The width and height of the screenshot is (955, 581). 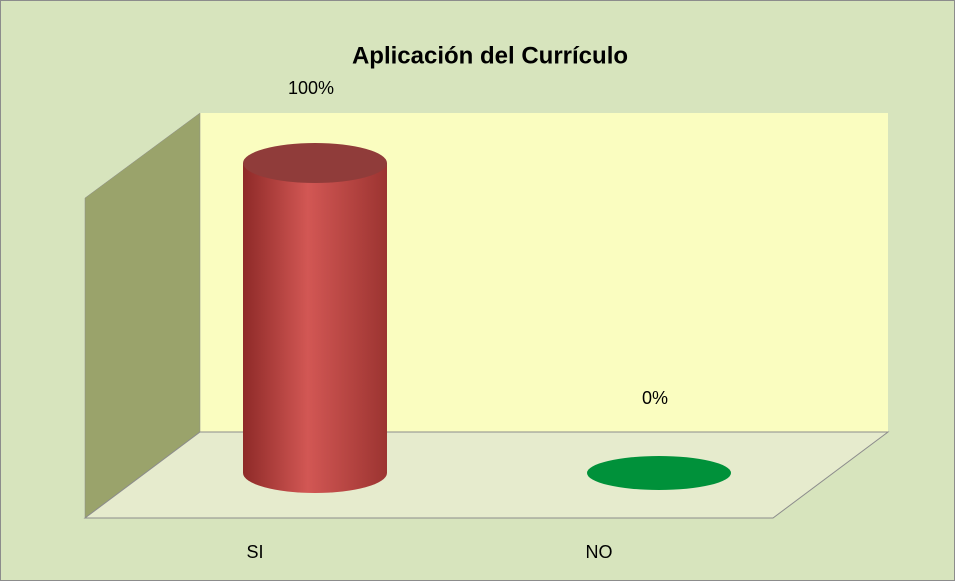 I want to click on data-label: 0%, so click(x=655, y=398).